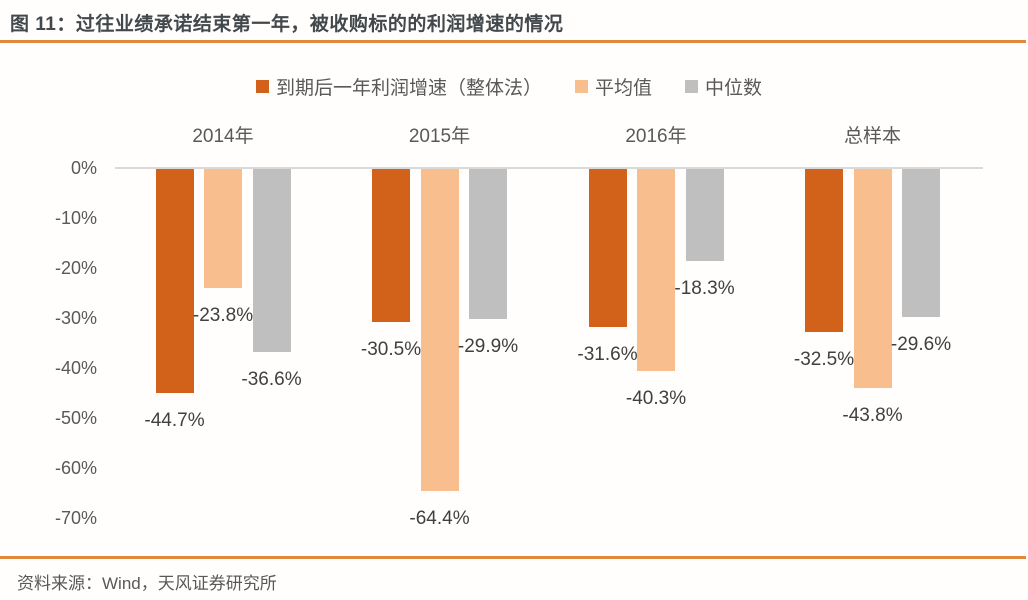  Describe the element at coordinates (704, 215) in the screenshot. I see `bar-2016年-series2` at that location.